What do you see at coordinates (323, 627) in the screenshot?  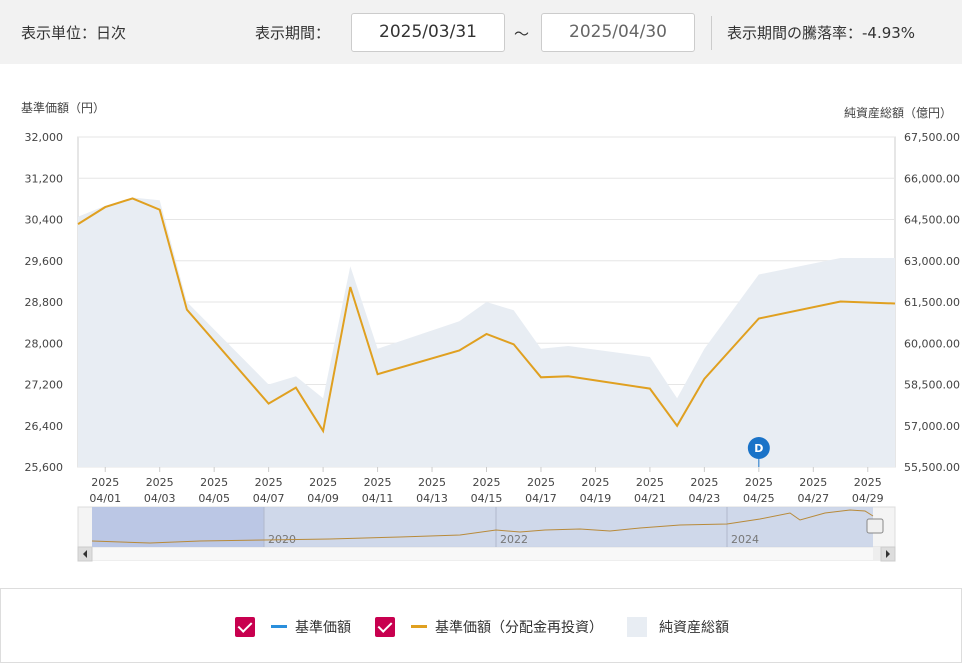 I see `legend-label-nav: 基準価額` at bounding box center [323, 627].